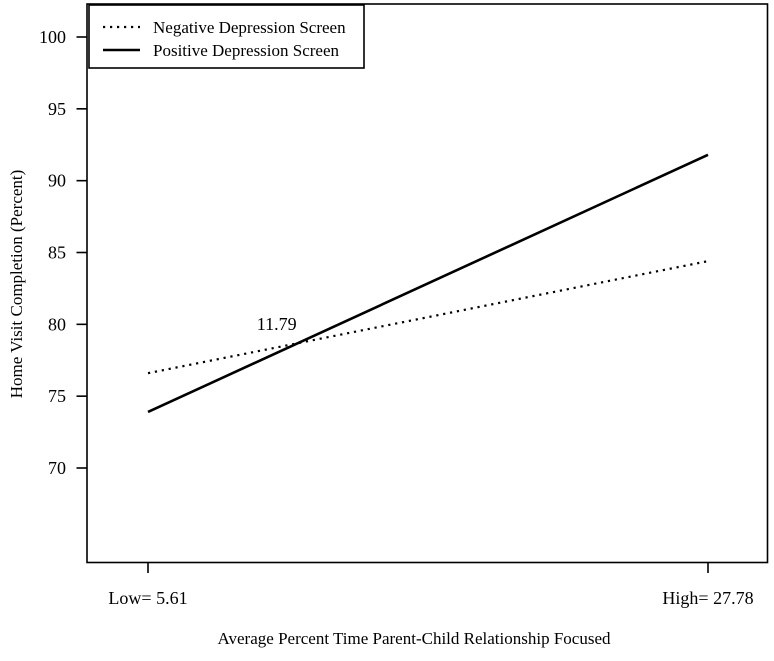 Image resolution: width=774 pixels, height=661 pixels. What do you see at coordinates (431, 585) in the screenshot?
I see `x-axis-ticks: Low= 5.61 High= 27.78` at bounding box center [431, 585].